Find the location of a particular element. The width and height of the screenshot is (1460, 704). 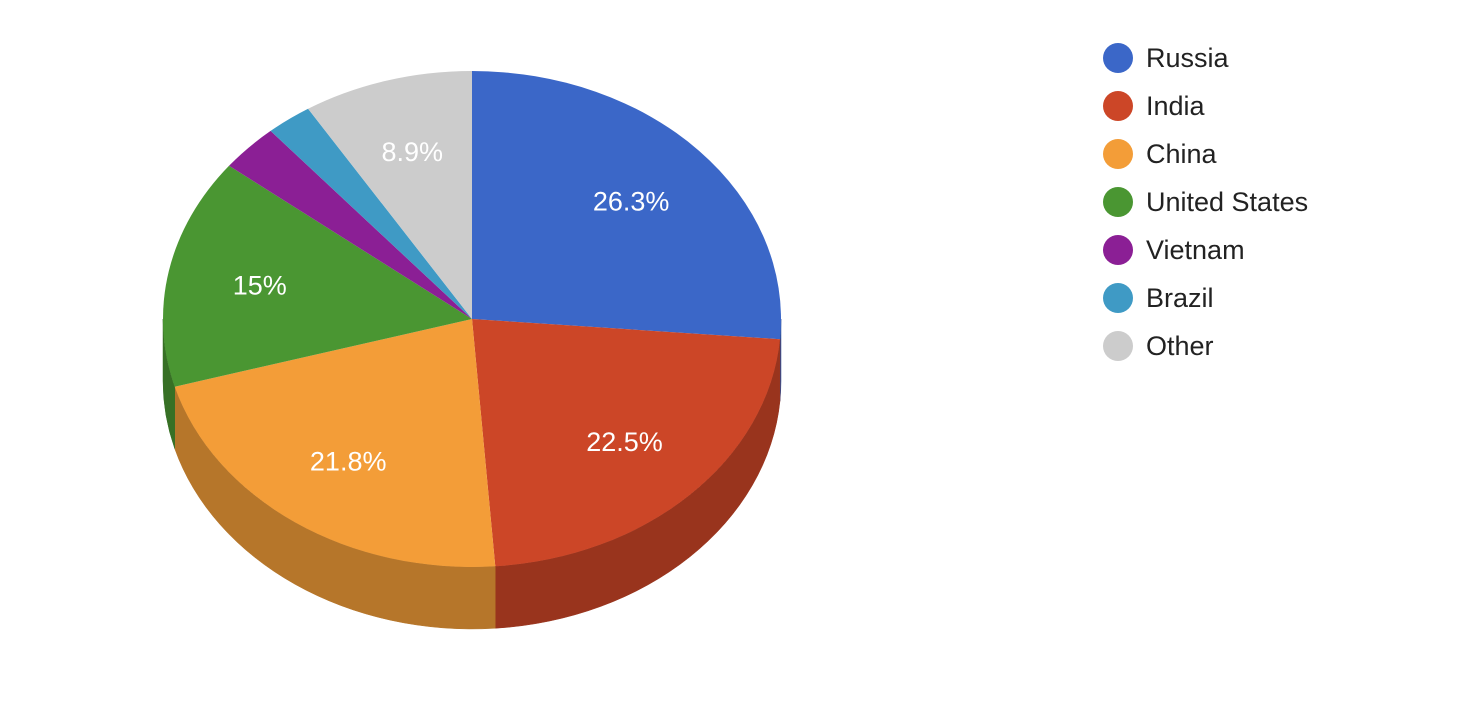

legend-label: Russia is located at coordinates (1187, 57).